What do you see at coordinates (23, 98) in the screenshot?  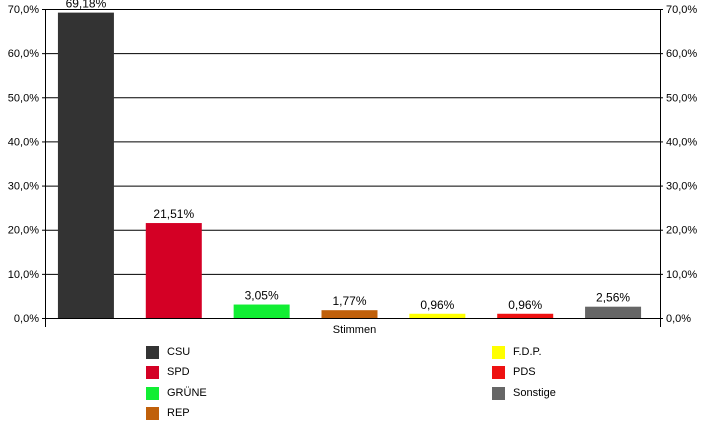 I see `y-tick-label-left: 50,0%` at bounding box center [23, 98].